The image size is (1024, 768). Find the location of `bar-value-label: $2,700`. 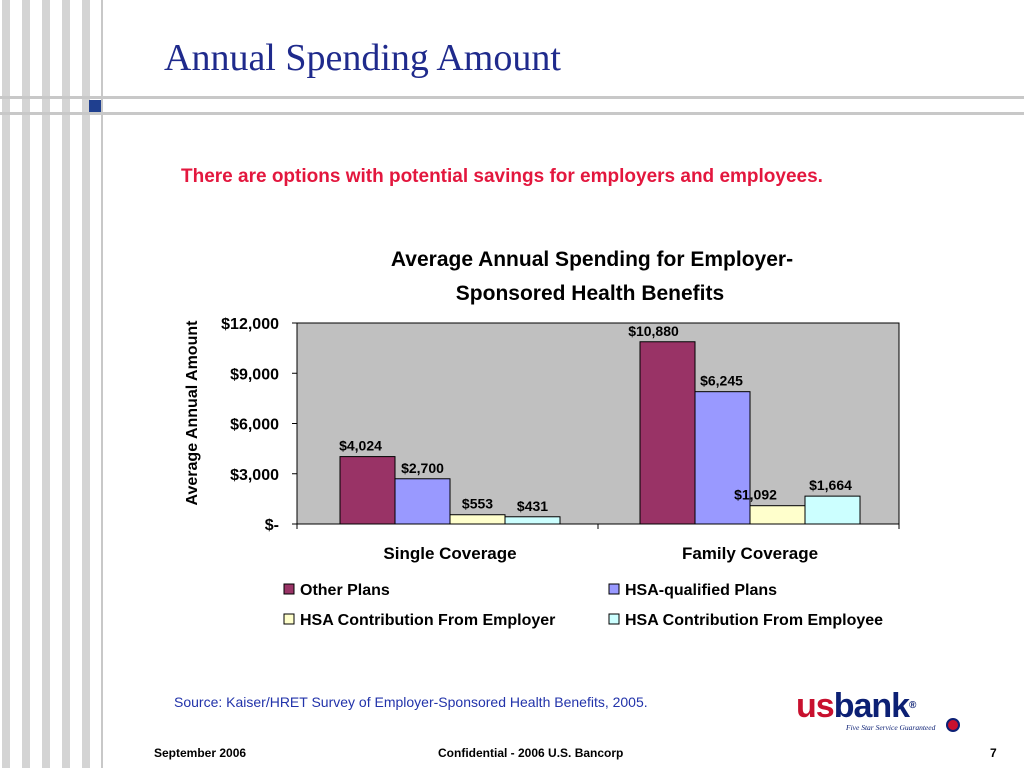

bar-value-label: $2,700 is located at coordinates (422, 468).